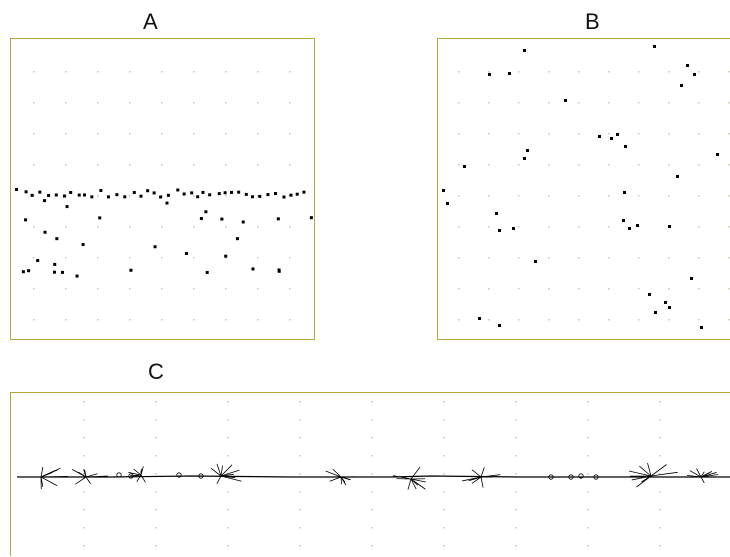 Image resolution: width=730 pixels, height=557 pixels. What do you see at coordinates (156, 372) in the screenshot?
I see `panel-c-label: C` at bounding box center [156, 372].